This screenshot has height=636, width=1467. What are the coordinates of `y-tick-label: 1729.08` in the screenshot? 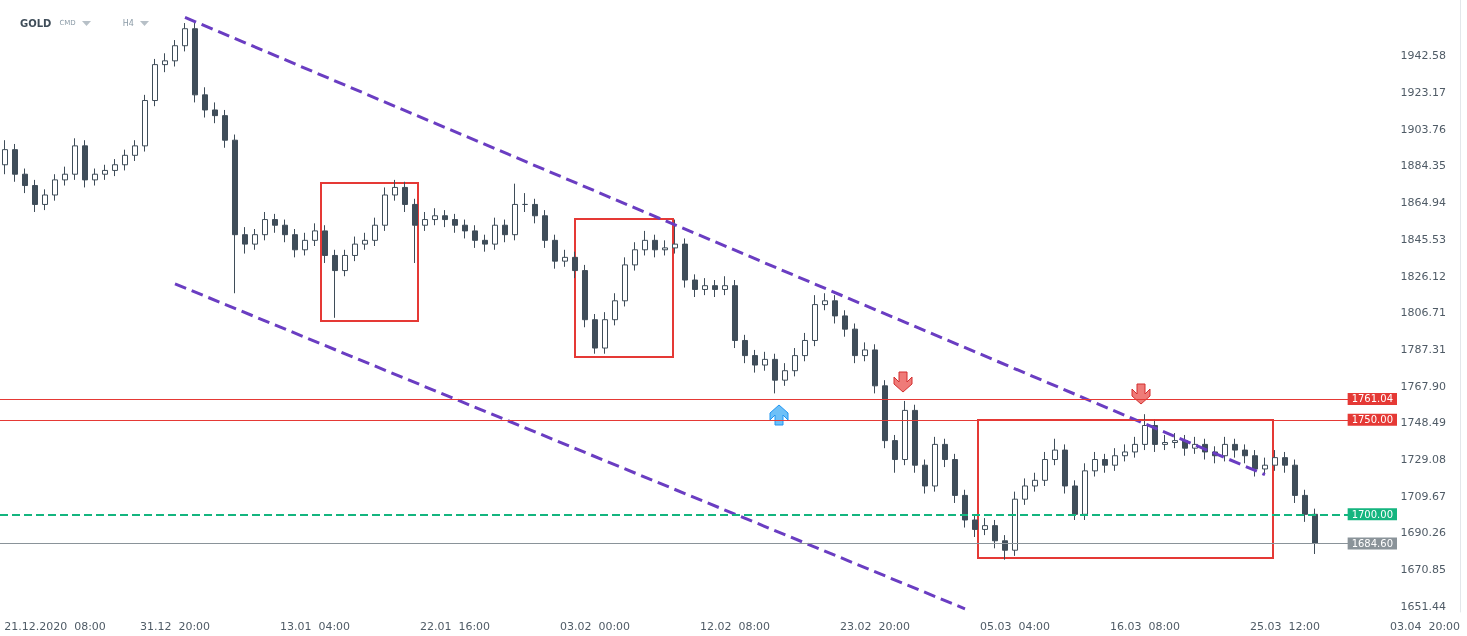 It's located at (1423, 459).